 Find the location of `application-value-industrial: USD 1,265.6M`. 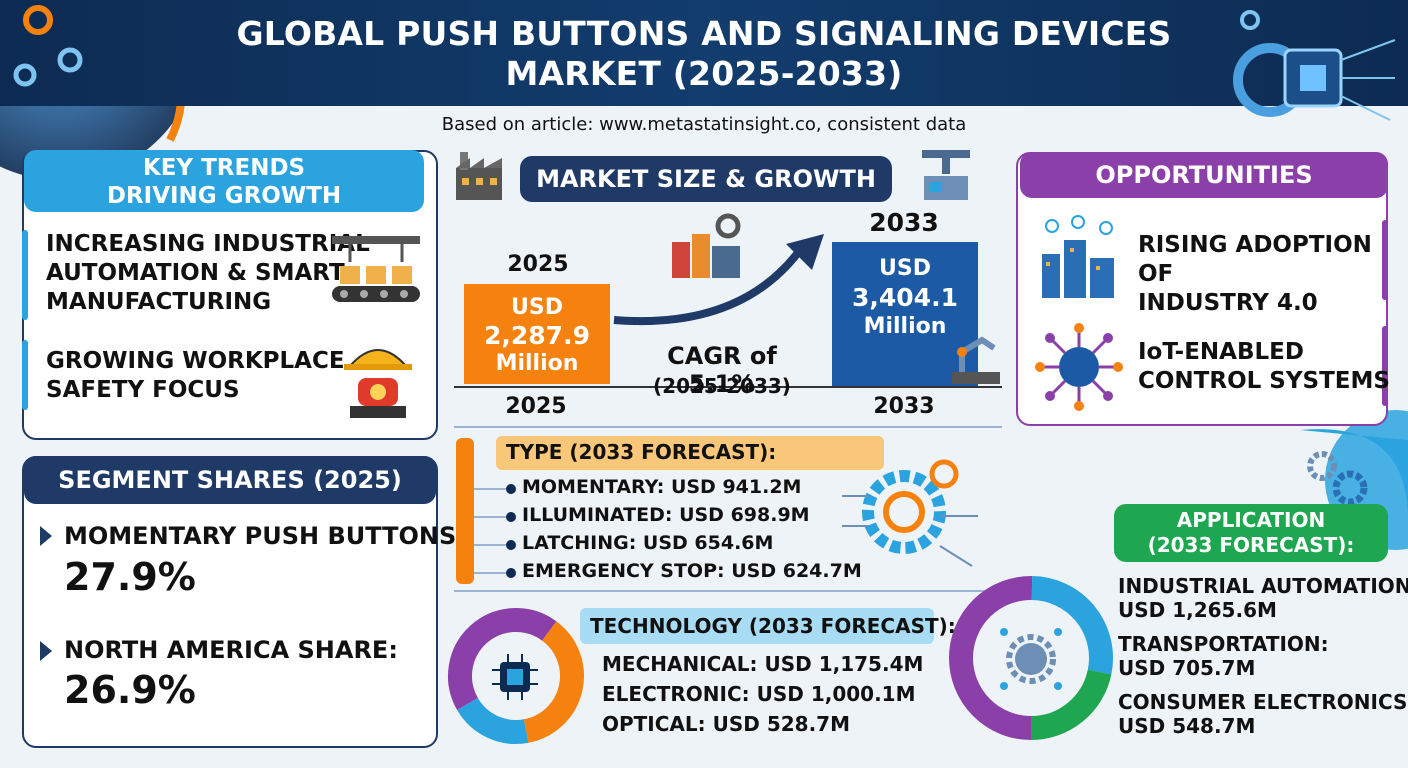

application-value-industrial: USD 1,265.6M is located at coordinates (1197, 610).